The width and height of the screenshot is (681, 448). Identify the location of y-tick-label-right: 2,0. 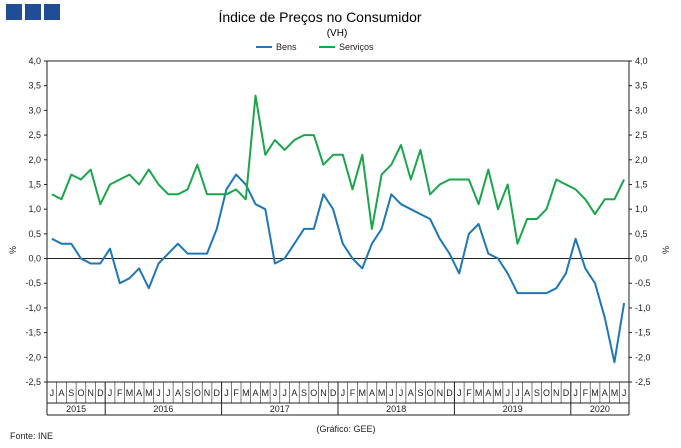
(641, 160).